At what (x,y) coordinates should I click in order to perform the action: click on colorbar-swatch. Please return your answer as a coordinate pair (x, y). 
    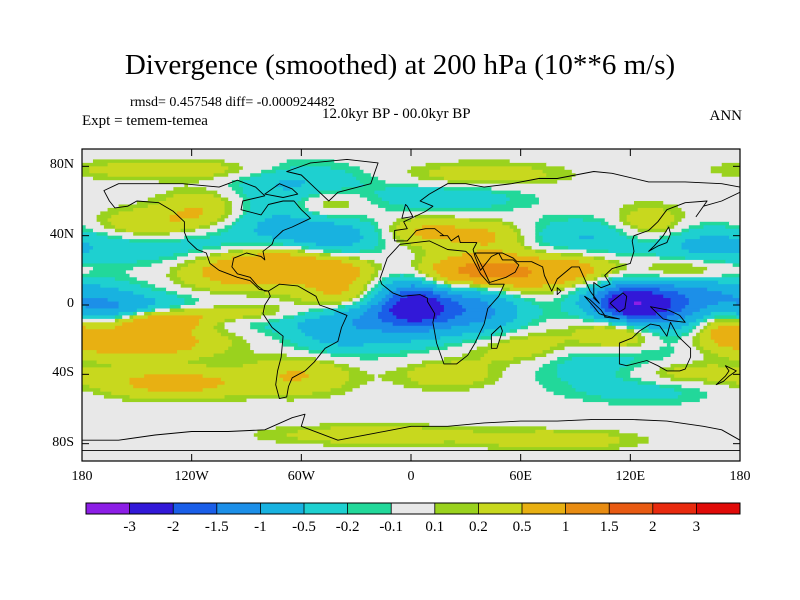
    Looking at the image, I should click on (718, 508).